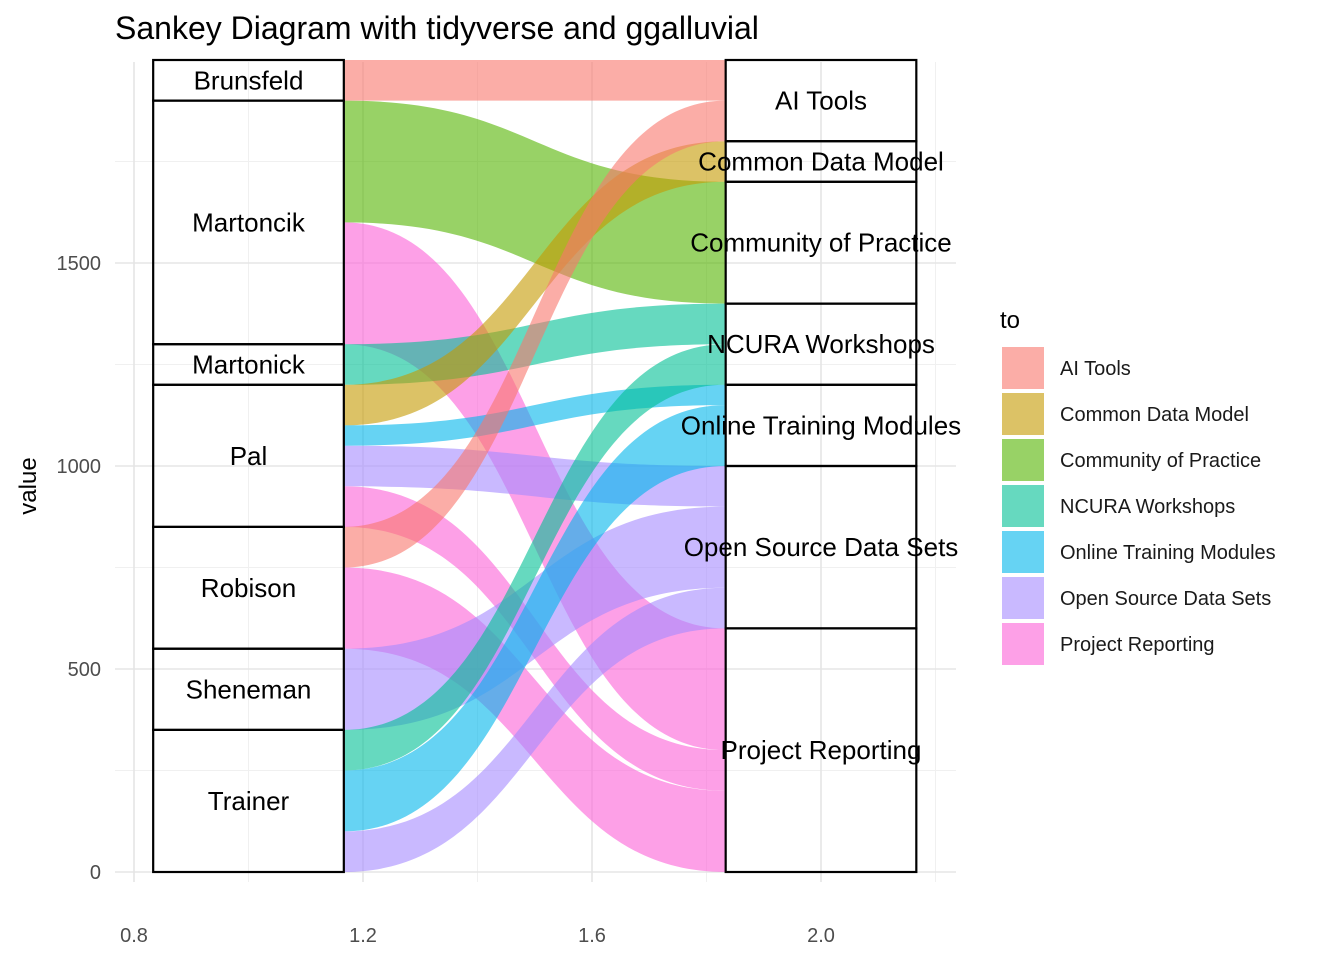  I want to click on to-stratum-label-ai-tools: AI Tools, so click(821, 101).